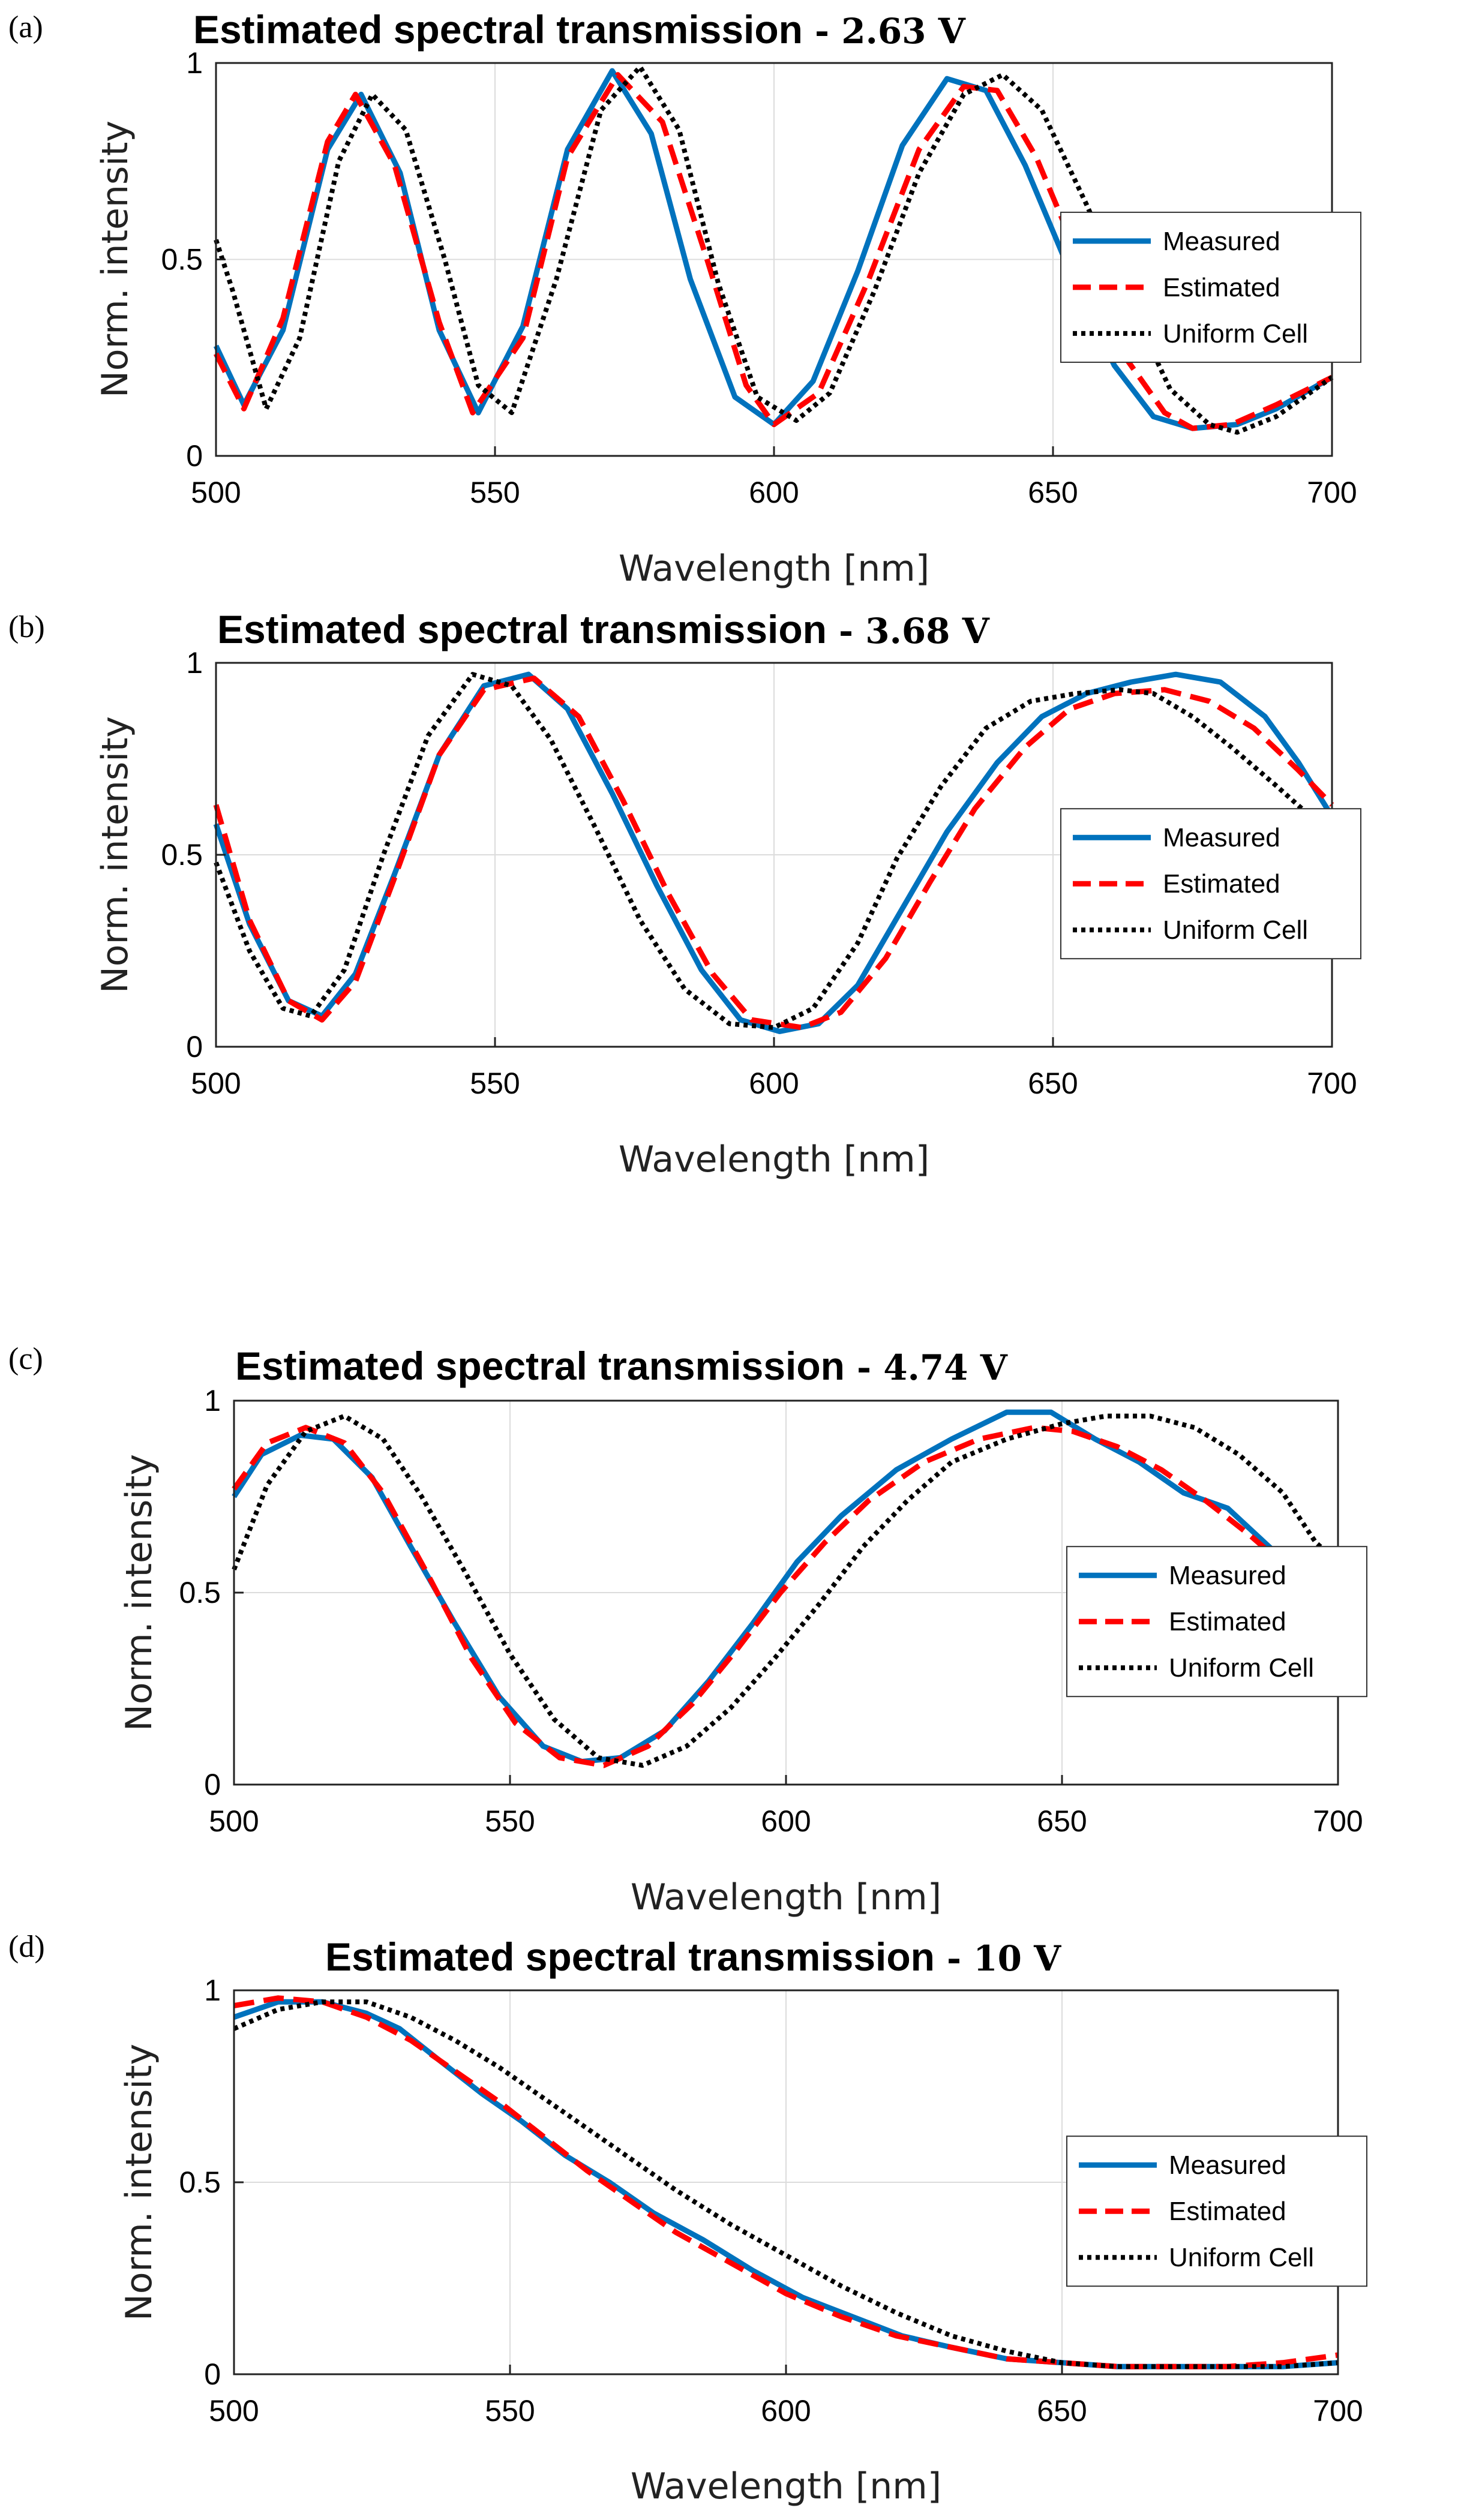 This screenshot has width=1473, height=2520. I want to click on panel-label: (d), so click(27, 1947).